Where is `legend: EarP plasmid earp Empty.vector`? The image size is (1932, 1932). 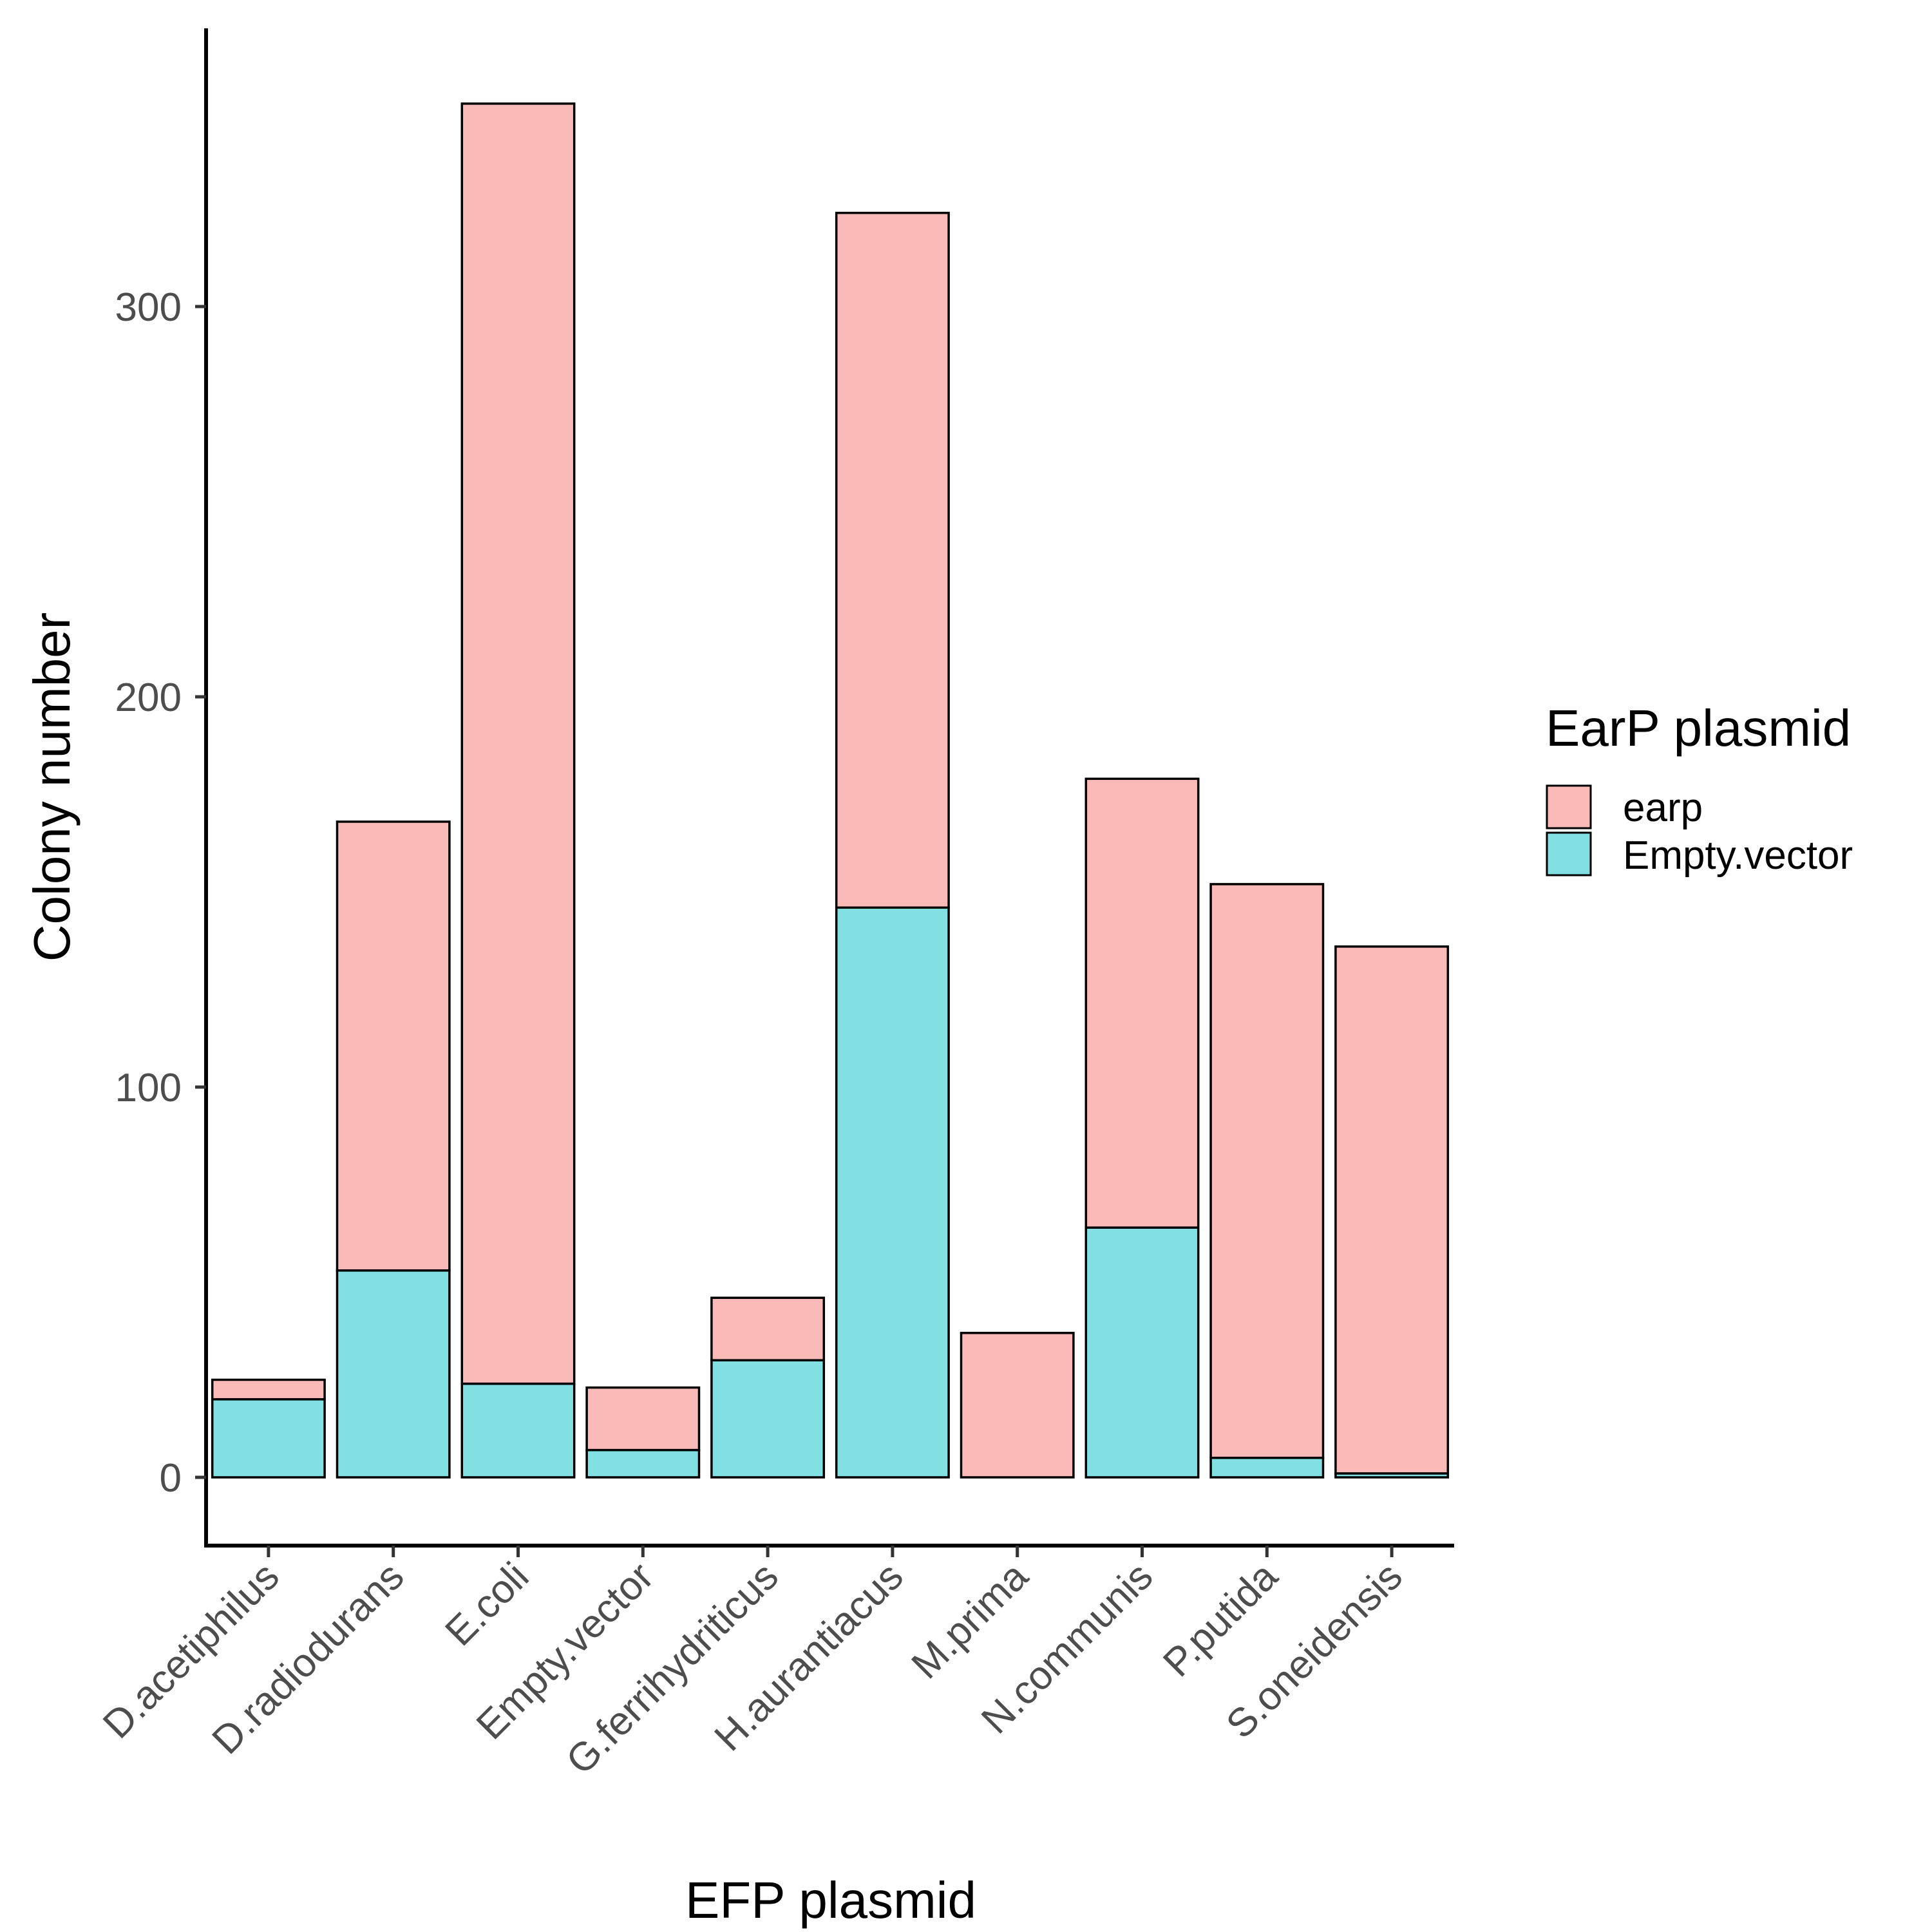 legend: EarP plasmid earp Empty.vector is located at coordinates (1700, 788).